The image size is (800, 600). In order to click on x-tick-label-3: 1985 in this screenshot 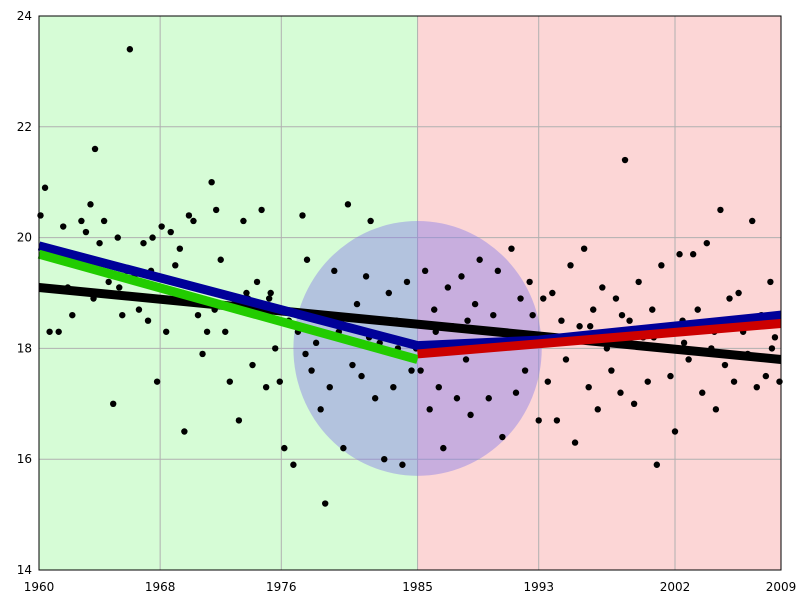, I will do `click(417, 587)`.